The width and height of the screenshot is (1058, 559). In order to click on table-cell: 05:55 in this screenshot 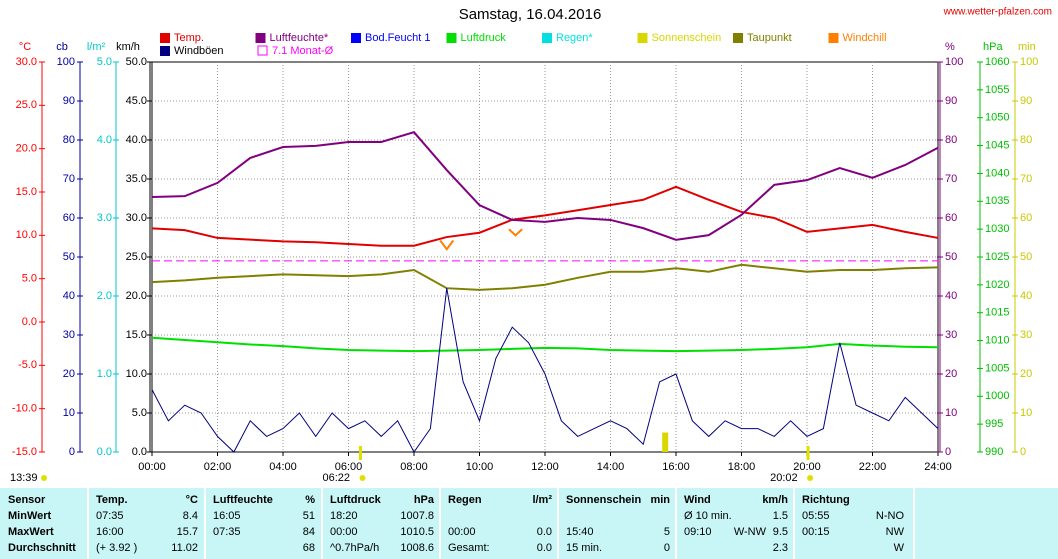, I will do `click(816, 516)`.